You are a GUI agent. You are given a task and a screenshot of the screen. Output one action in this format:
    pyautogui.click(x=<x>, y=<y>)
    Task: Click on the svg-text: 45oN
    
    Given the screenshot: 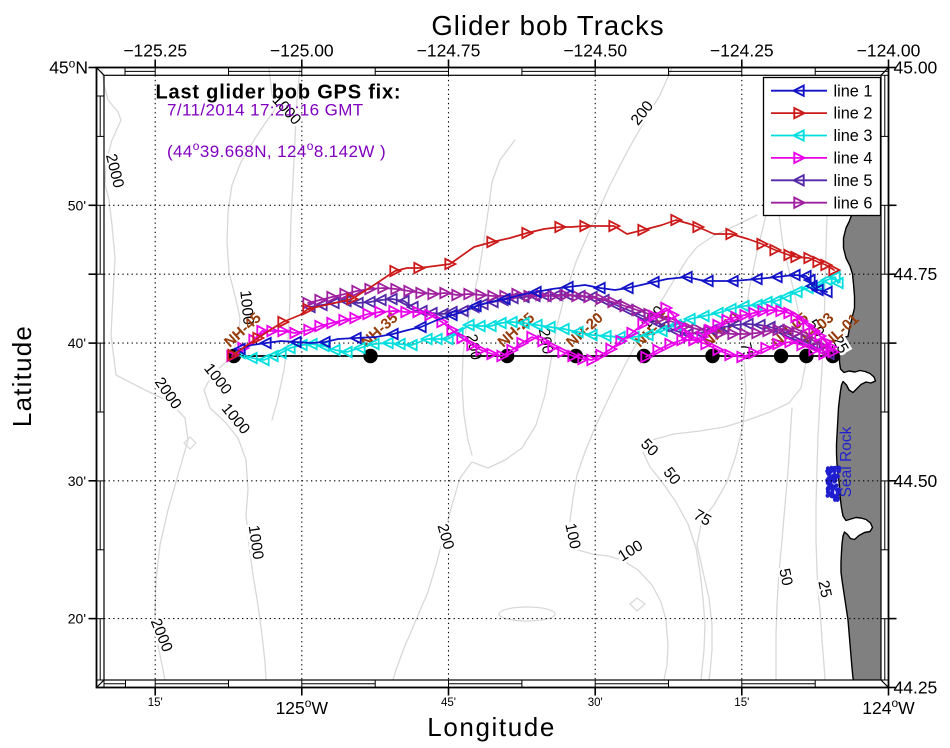 What is the action you would take?
    pyautogui.click(x=68, y=67)
    